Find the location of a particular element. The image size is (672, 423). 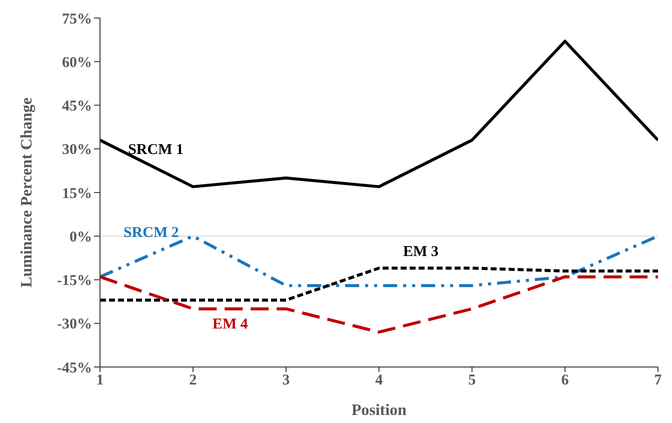

x-tick-label: 5 is located at coordinates (472, 380).